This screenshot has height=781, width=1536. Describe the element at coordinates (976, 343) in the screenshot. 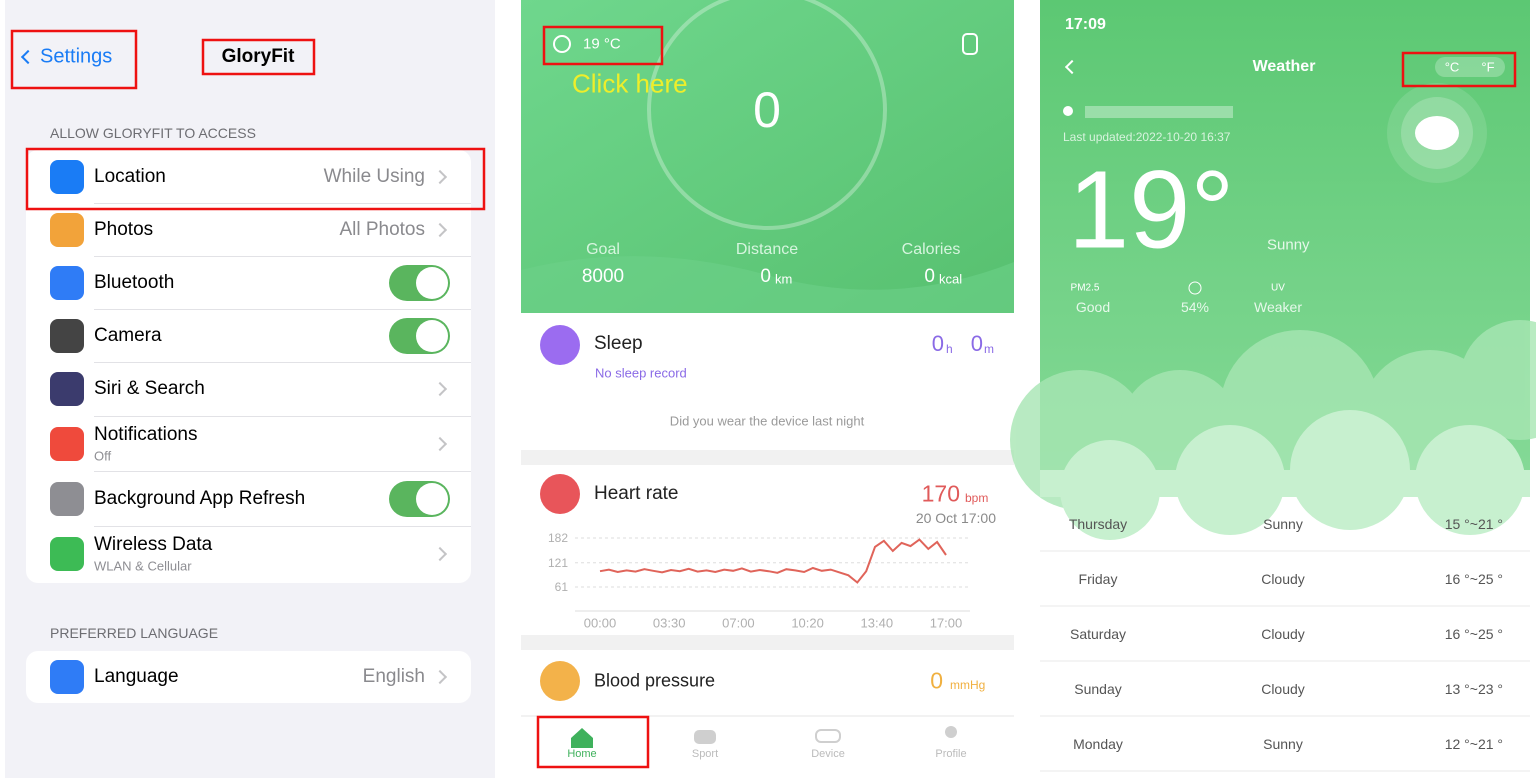

I see `sleep-minutes: 0` at that location.